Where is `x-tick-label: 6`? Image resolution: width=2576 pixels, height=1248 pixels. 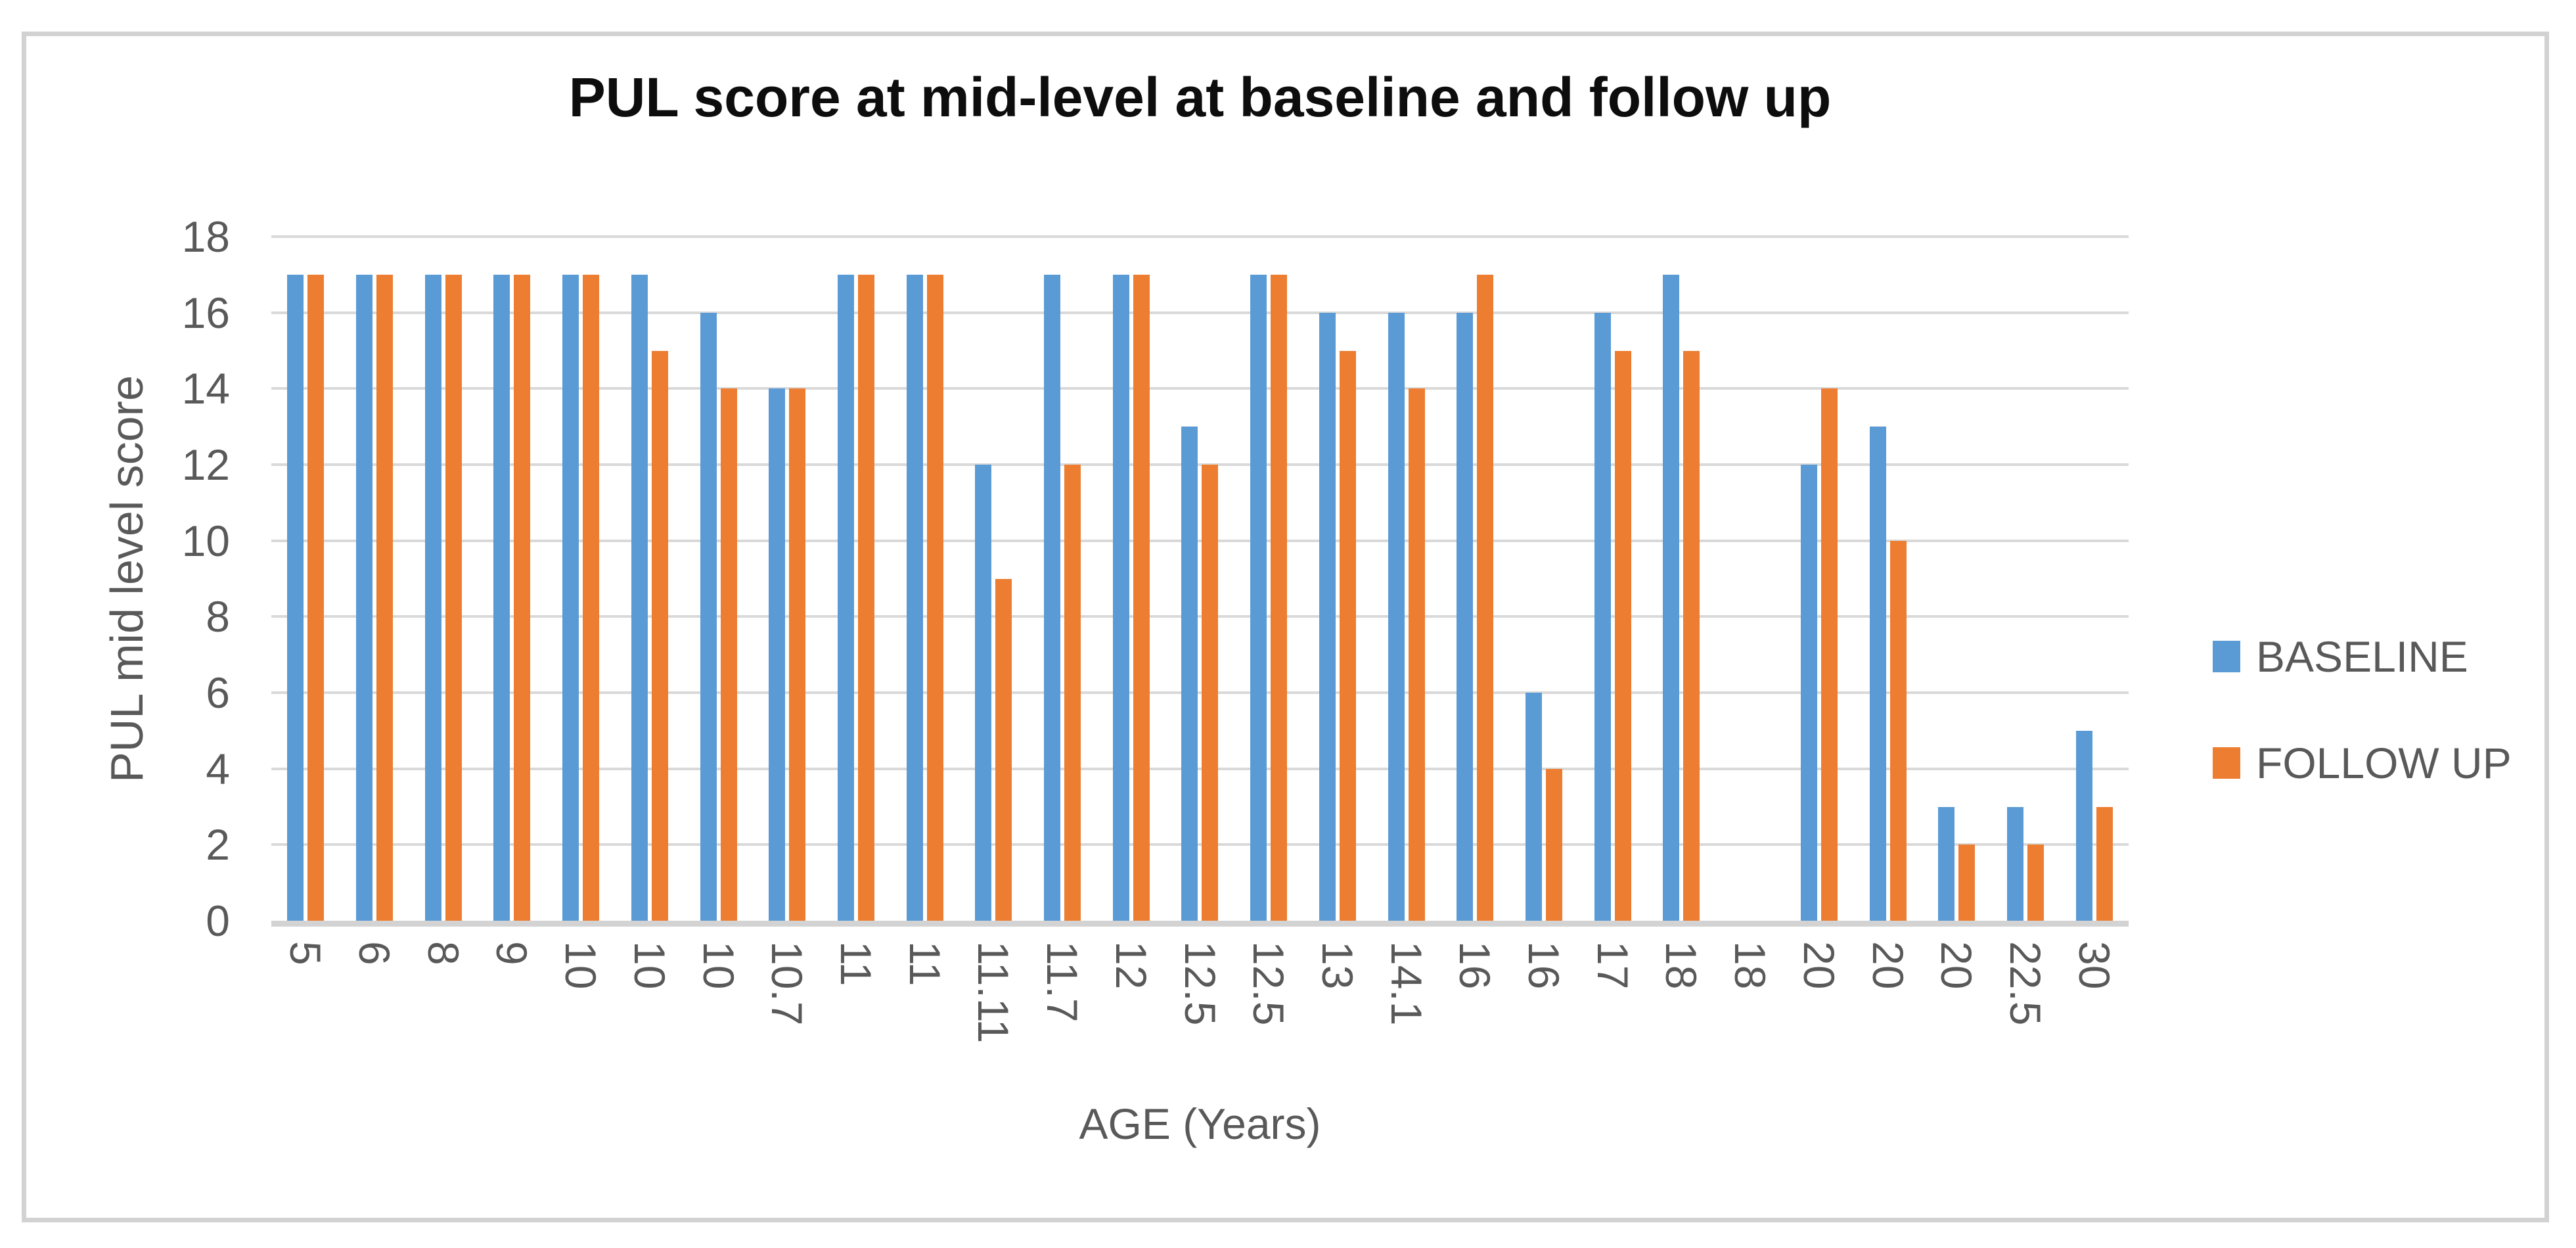 x-tick-label: 6 is located at coordinates (374, 953).